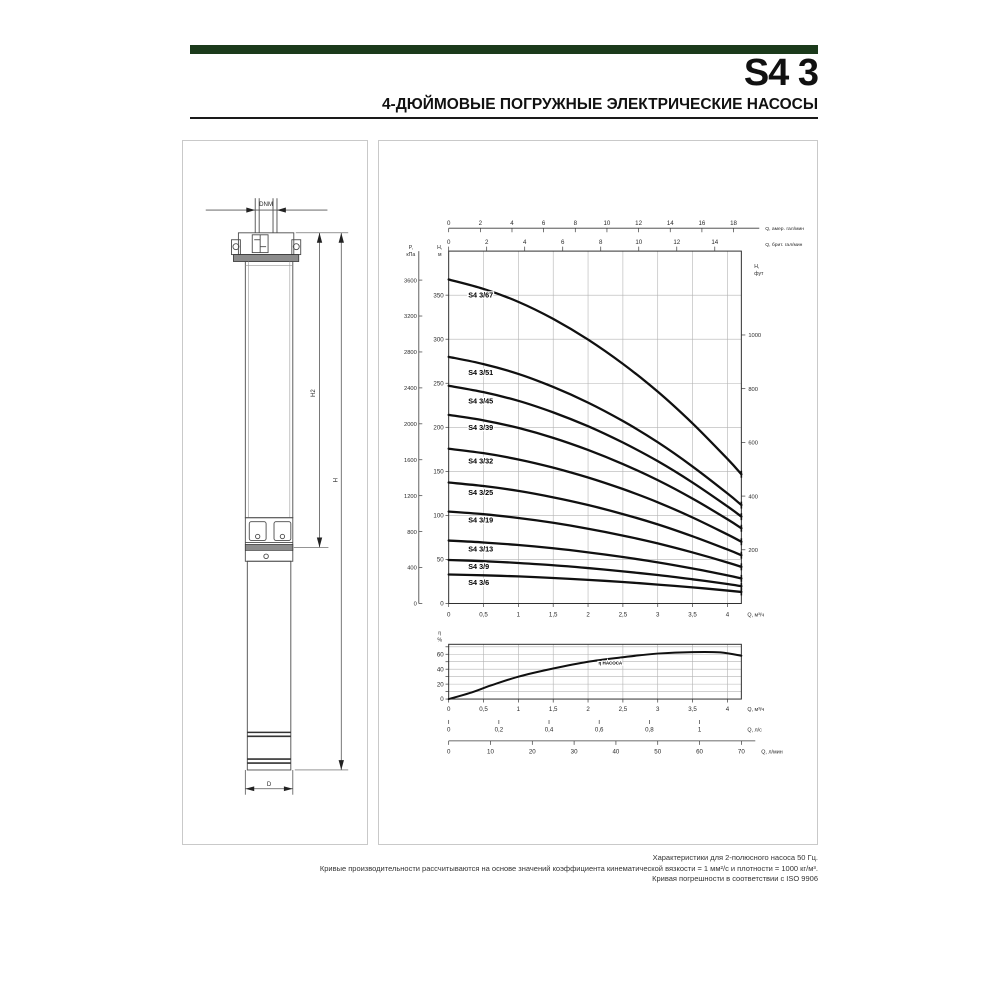 The height and width of the screenshot is (1000, 1000). I want to click on imp-gpm-tick-label: 14, so click(714, 242).